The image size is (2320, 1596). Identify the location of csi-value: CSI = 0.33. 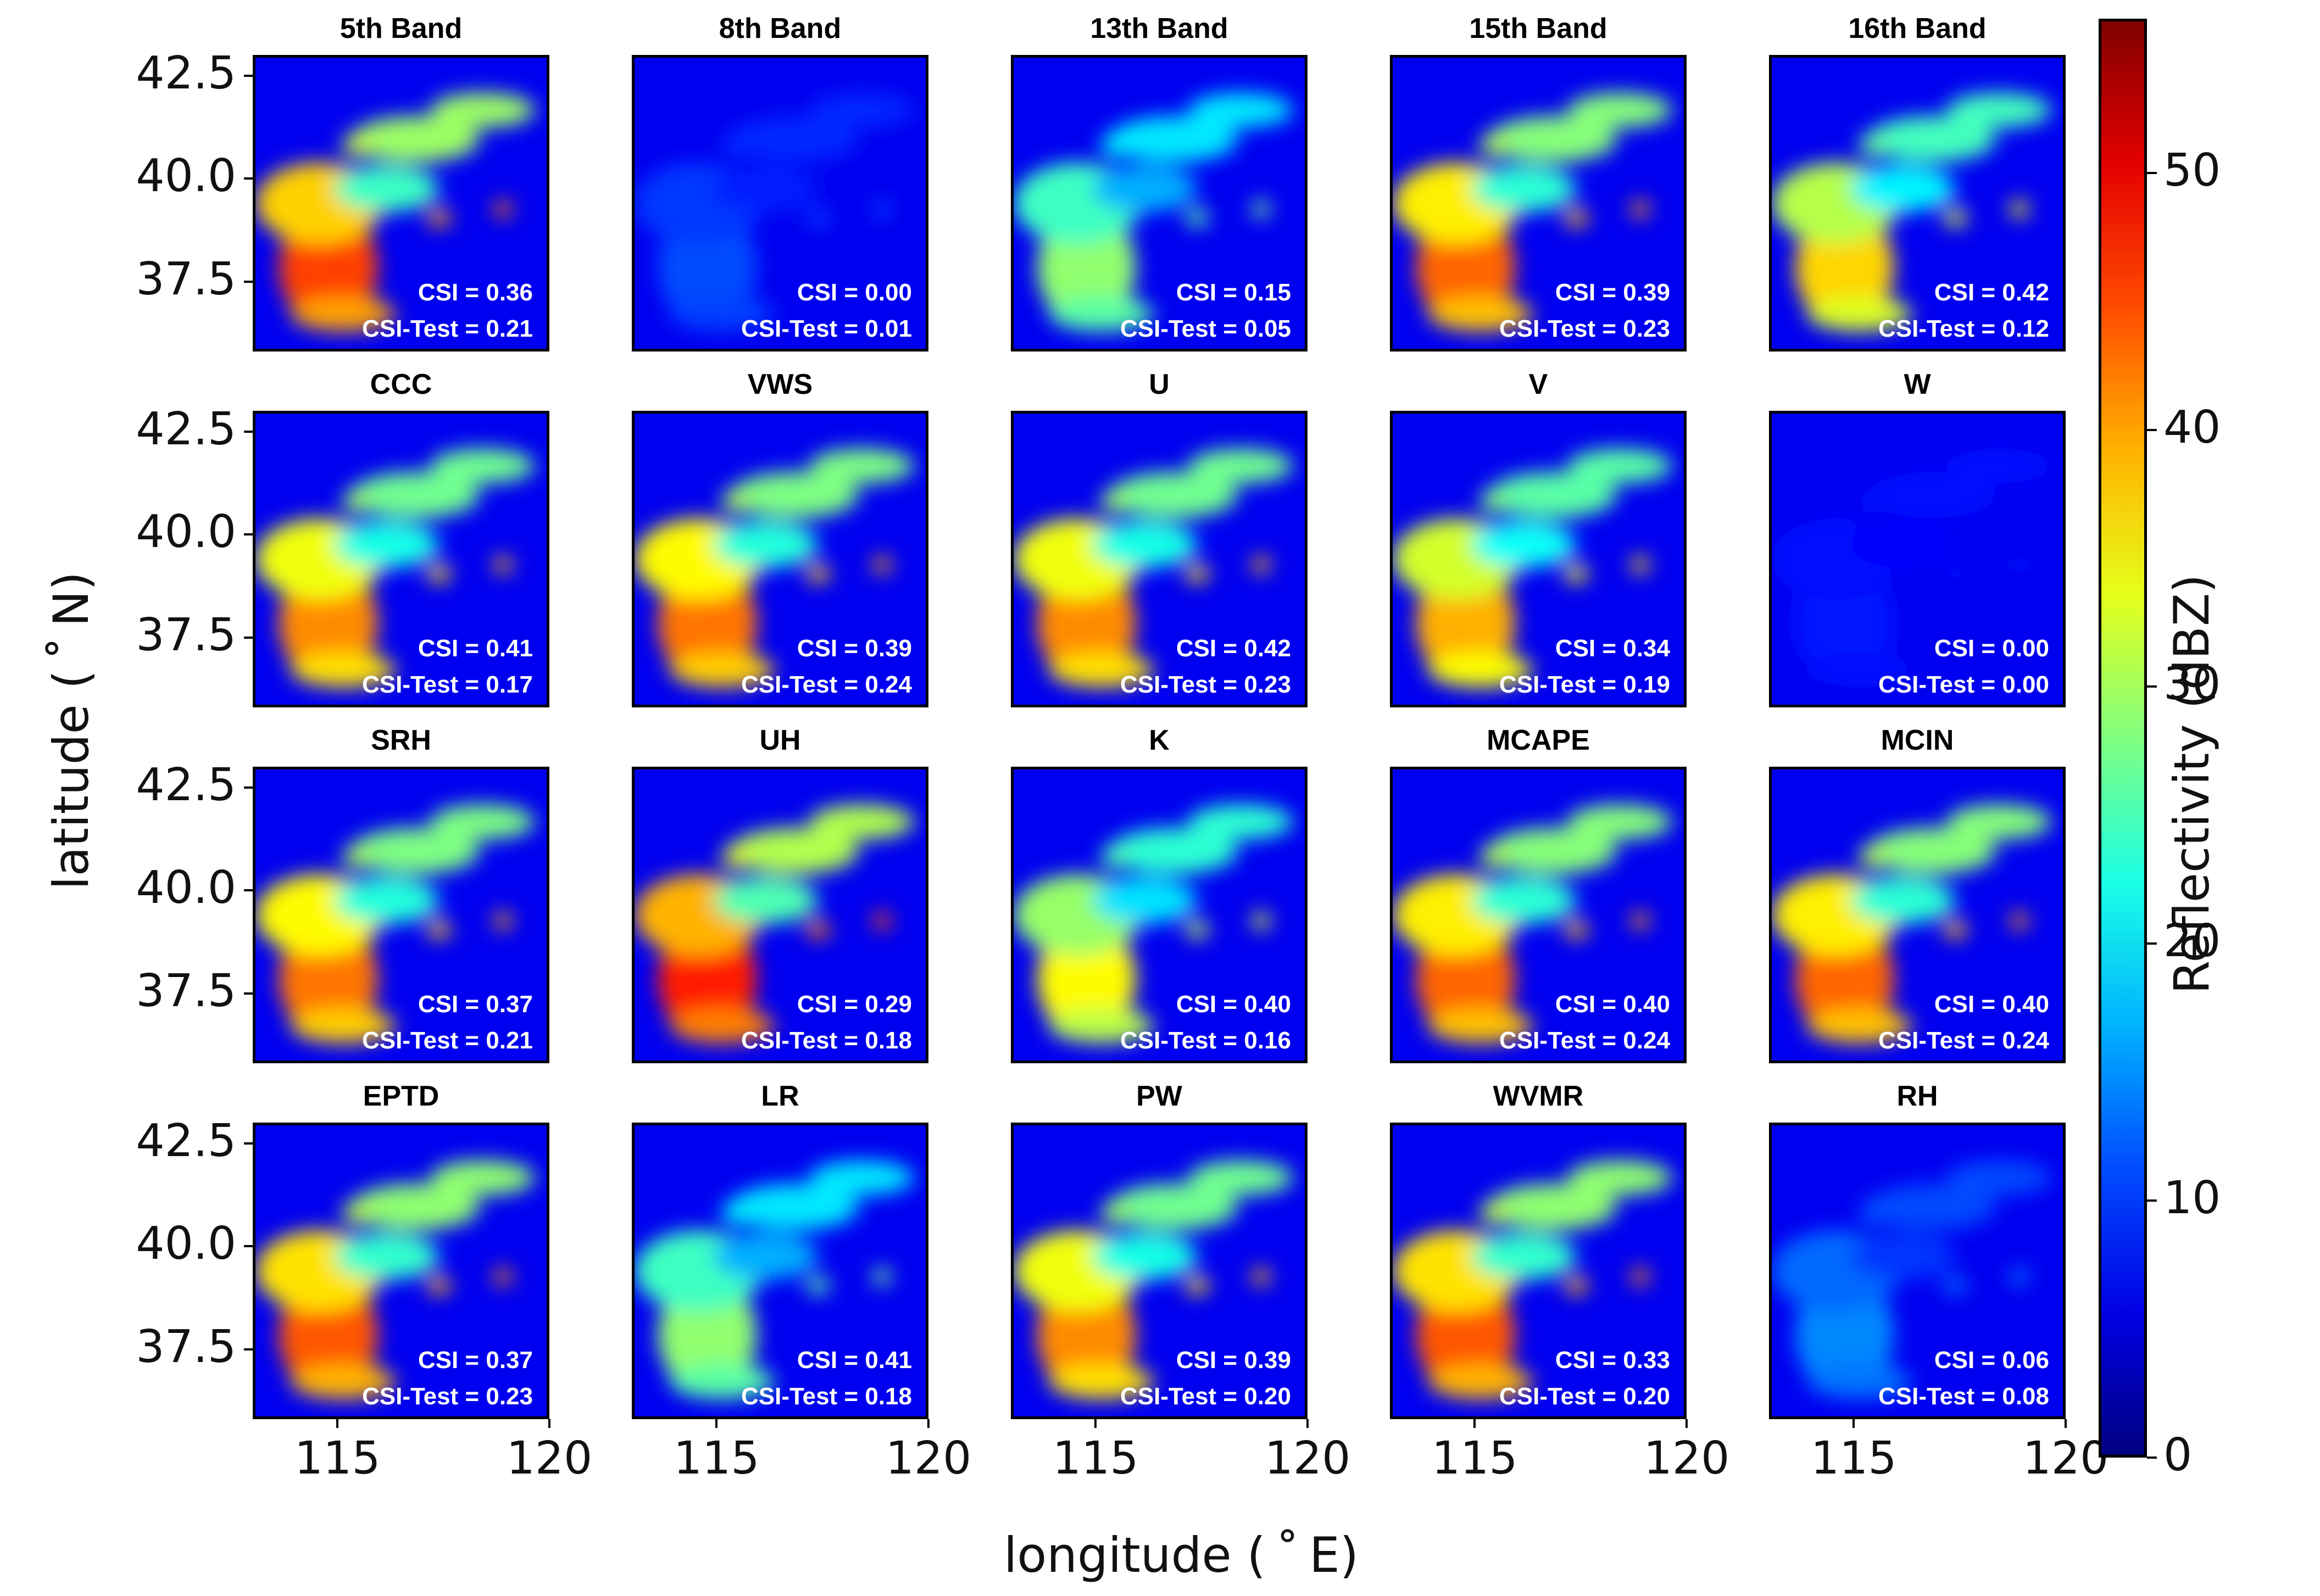
(1612, 1360).